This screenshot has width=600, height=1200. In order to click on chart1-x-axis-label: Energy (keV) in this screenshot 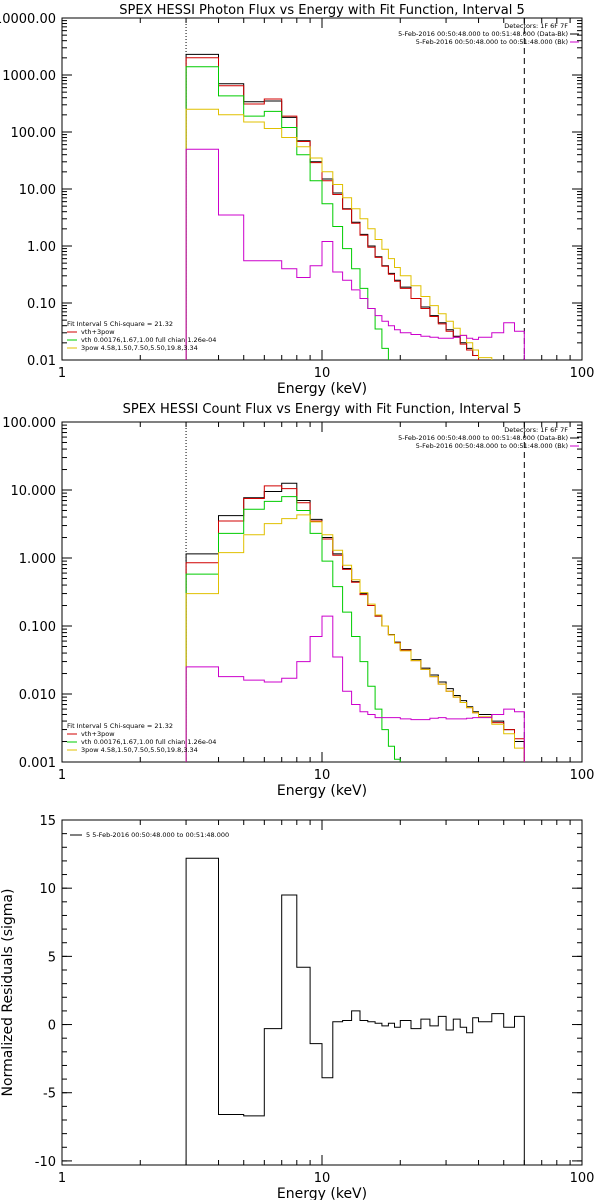, I will do `click(322, 389)`.